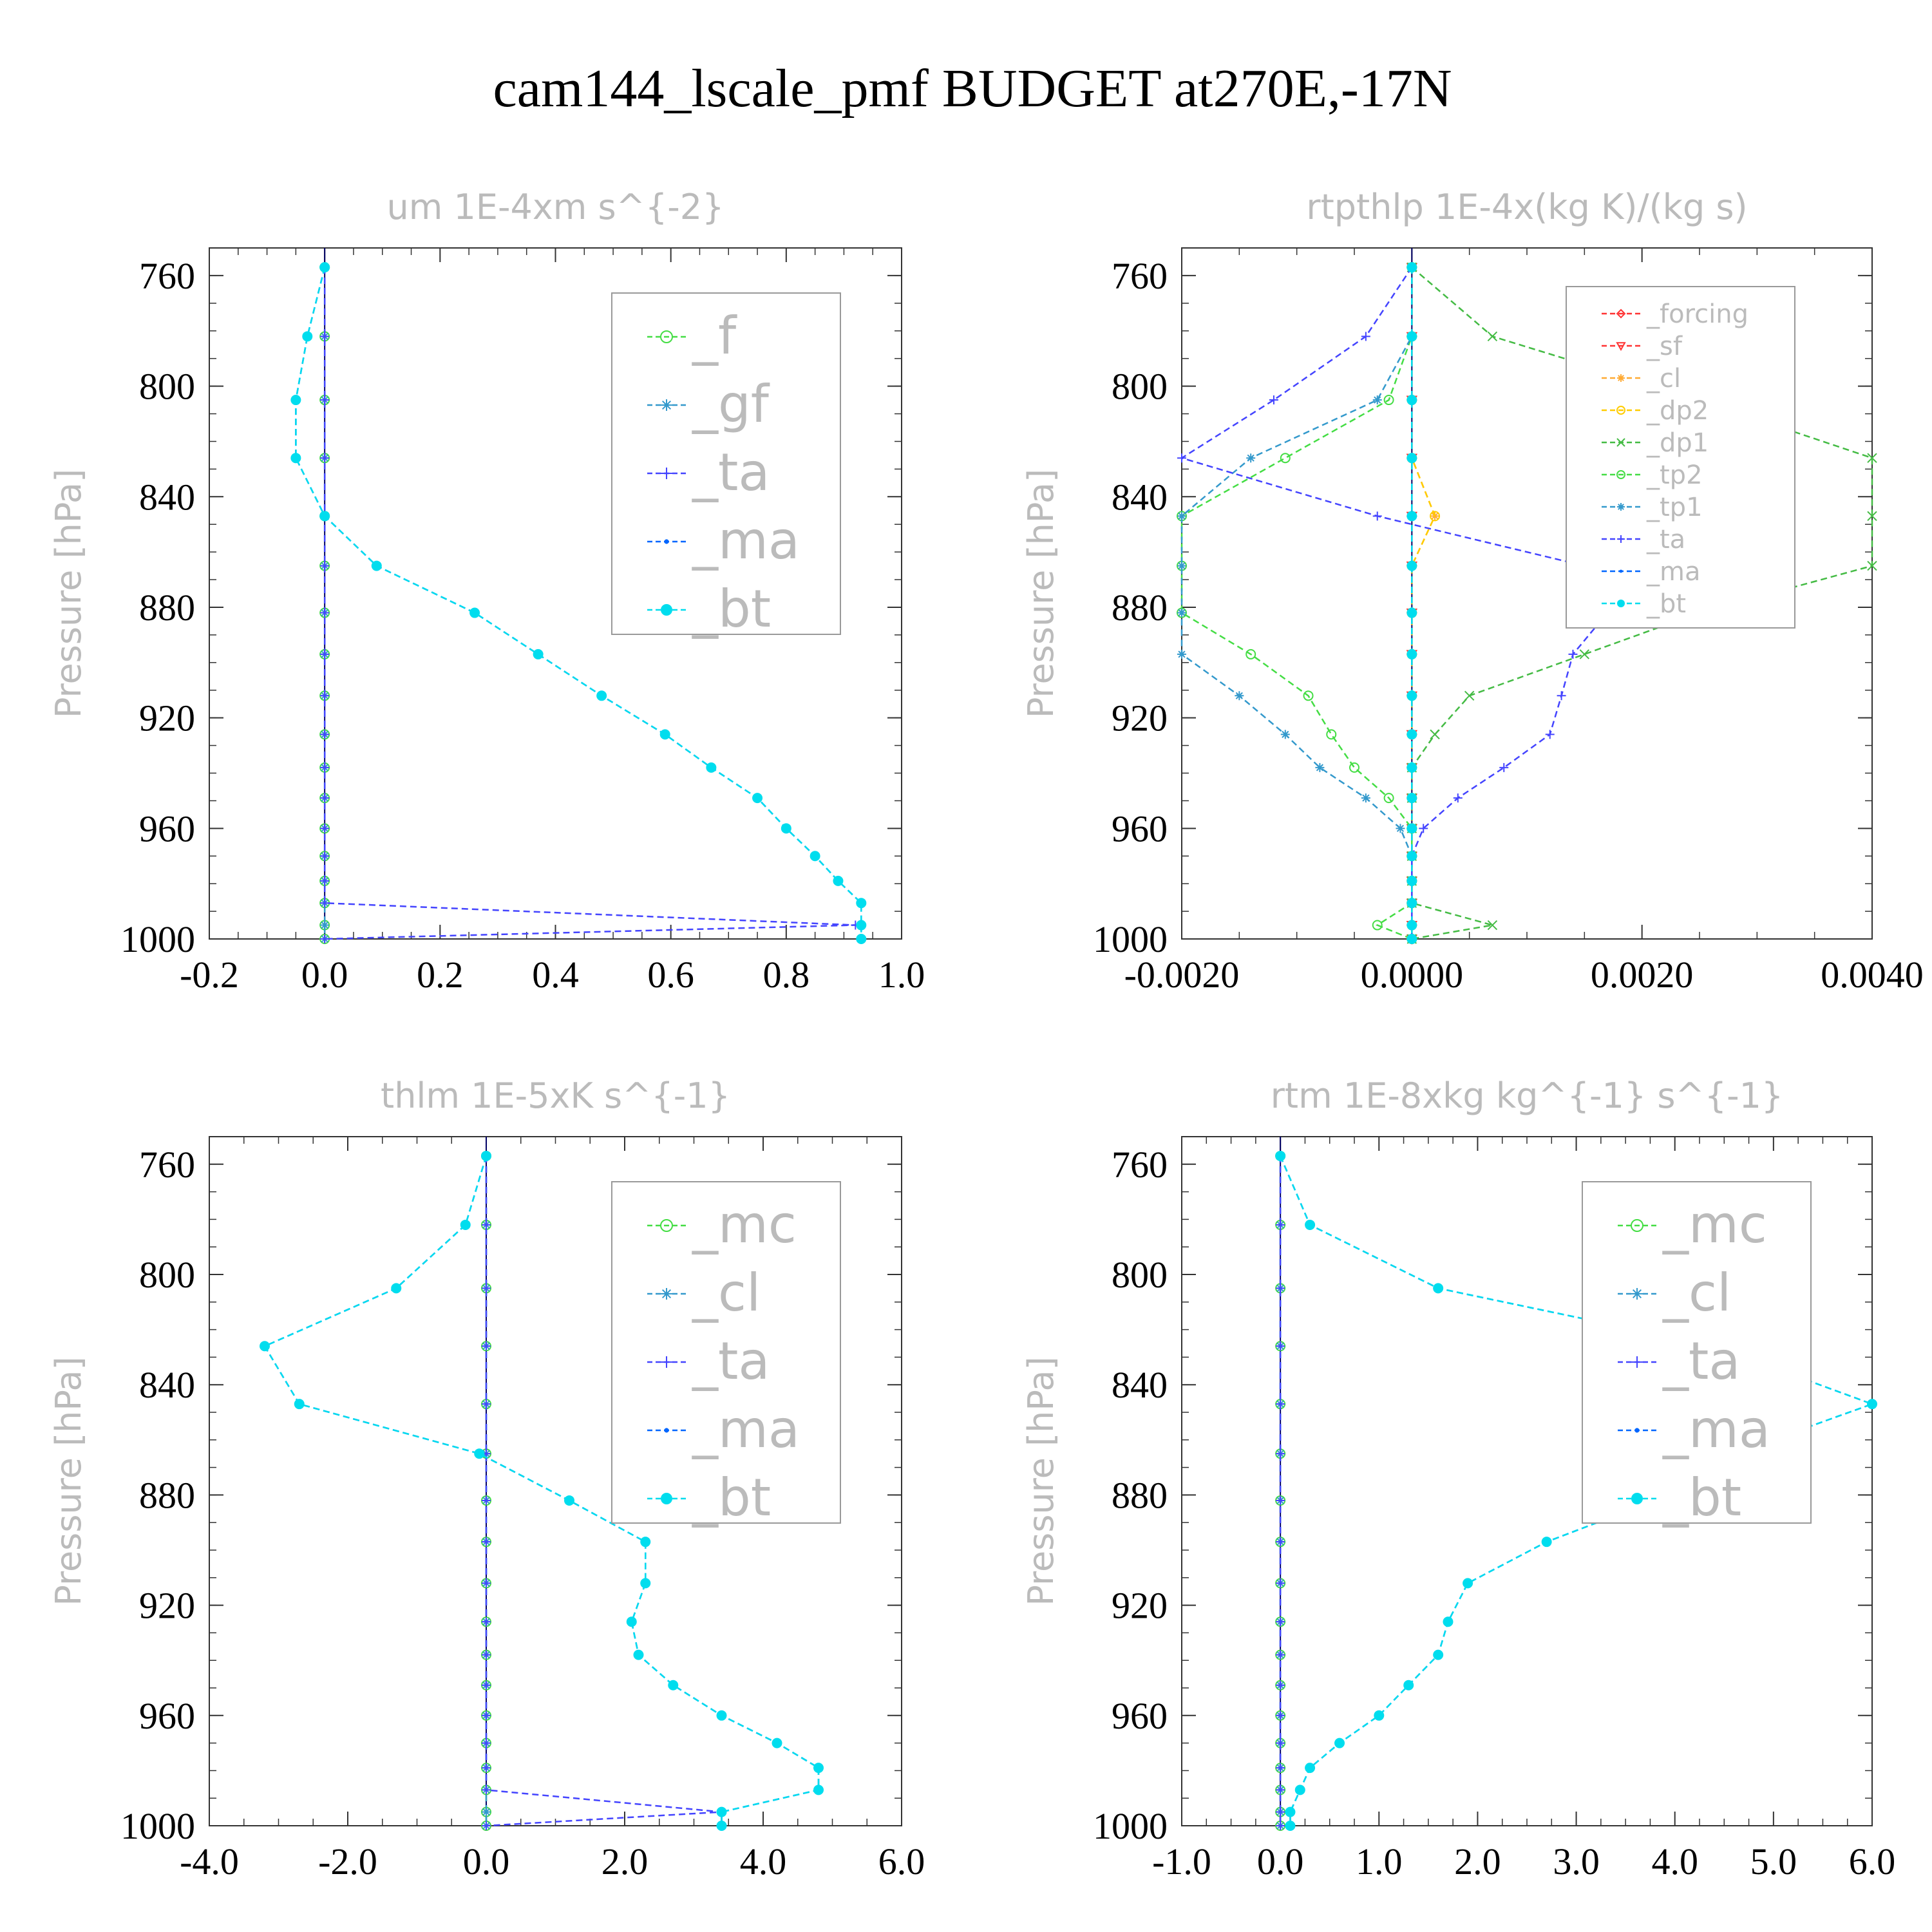 Image resolution: width=1932 pixels, height=1932 pixels. Describe the element at coordinates (1697, 314) in the screenshot. I see `legend-label: _forcing` at that location.